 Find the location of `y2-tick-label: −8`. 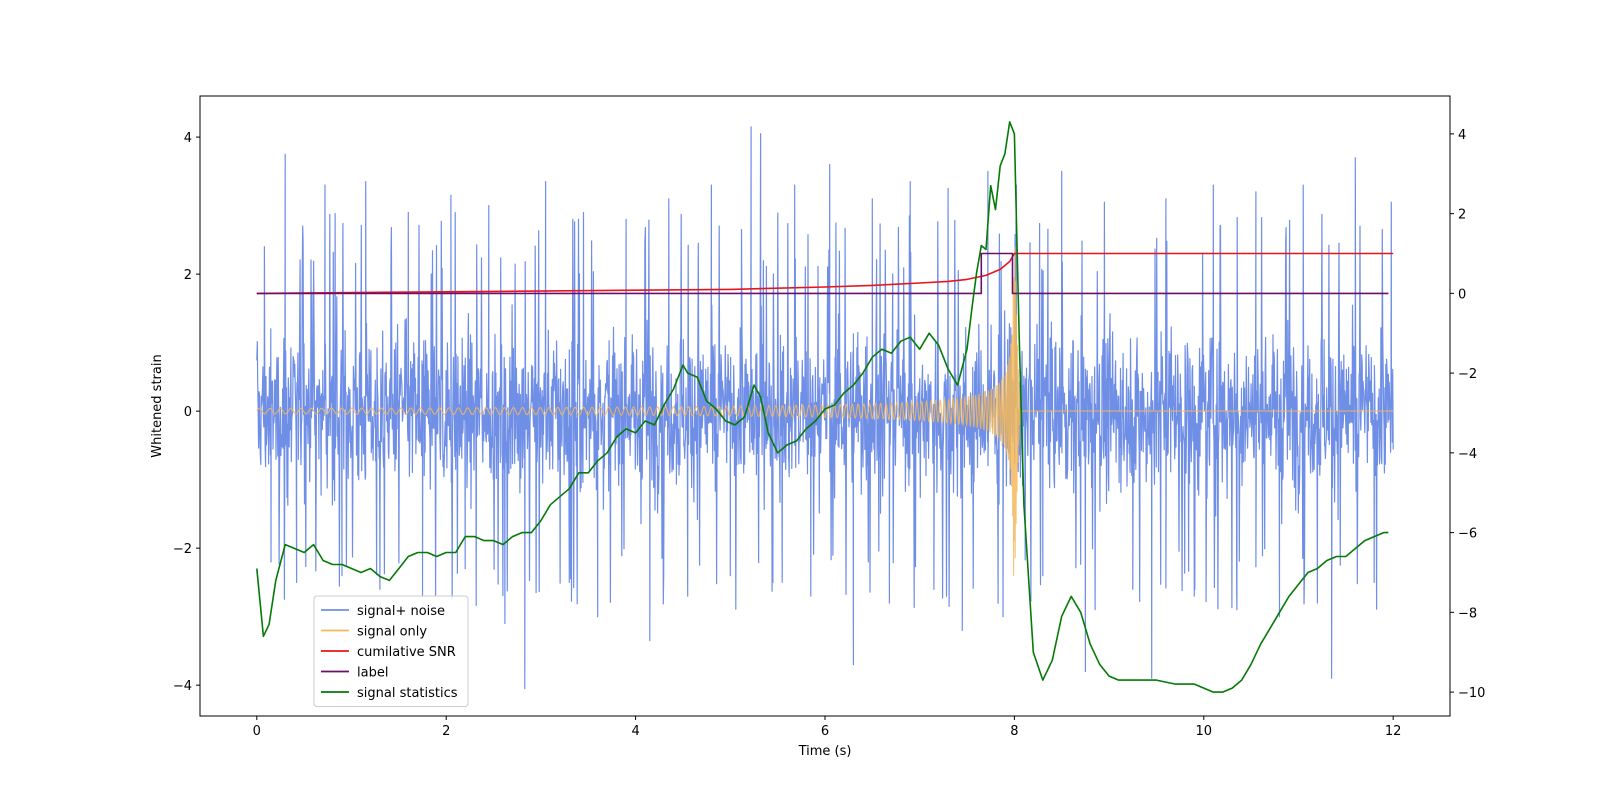

y2-tick-label: −8 is located at coordinates (1467, 613).